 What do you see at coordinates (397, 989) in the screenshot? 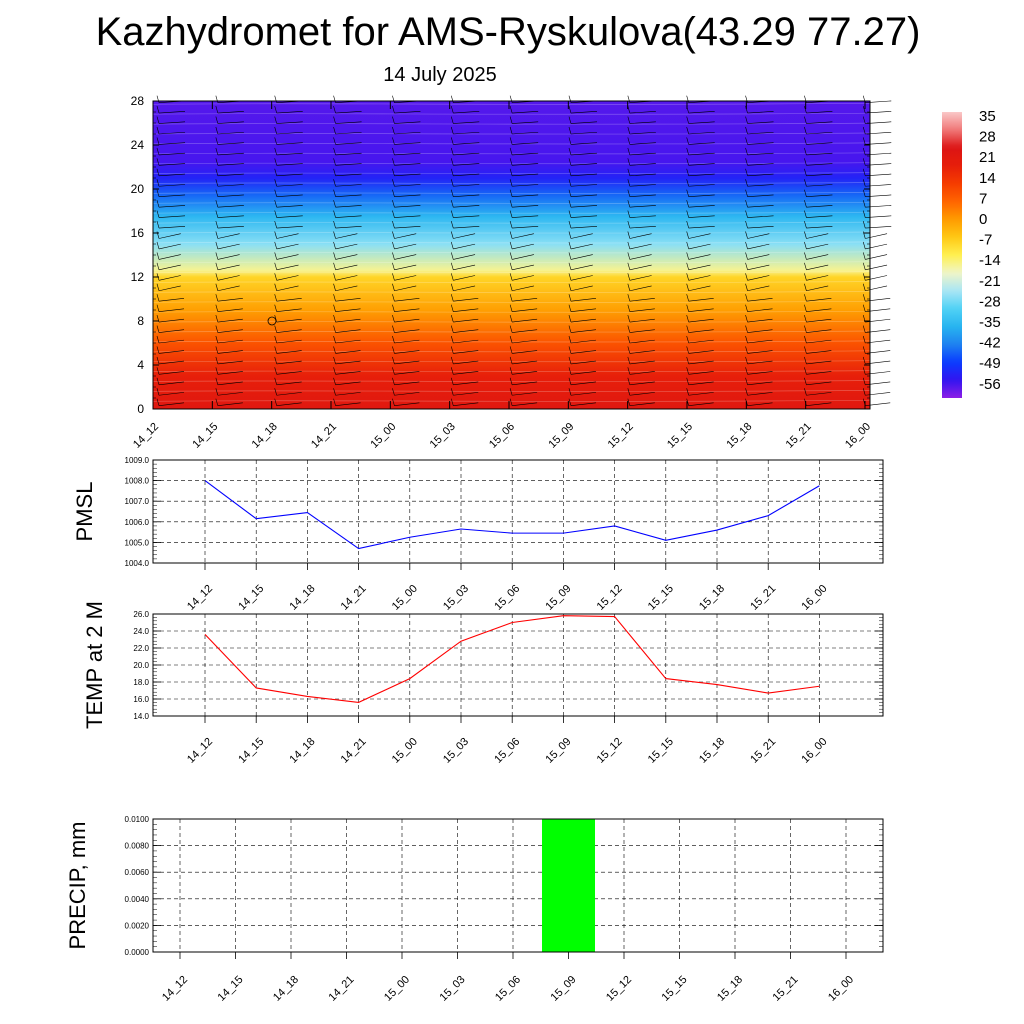
I see `x-tick-label: 15_00` at bounding box center [397, 989].